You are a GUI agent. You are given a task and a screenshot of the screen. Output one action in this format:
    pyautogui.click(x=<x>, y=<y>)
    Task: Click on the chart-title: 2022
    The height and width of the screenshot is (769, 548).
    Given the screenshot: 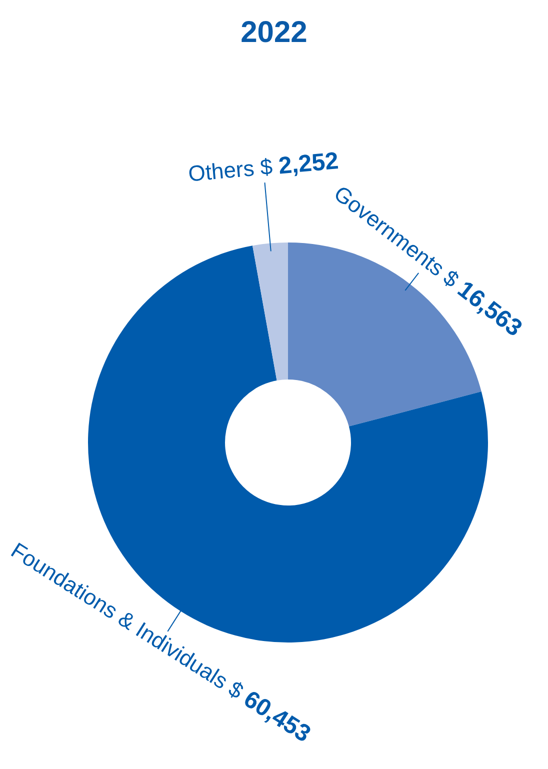 What is the action you would take?
    pyautogui.click(x=274, y=33)
    